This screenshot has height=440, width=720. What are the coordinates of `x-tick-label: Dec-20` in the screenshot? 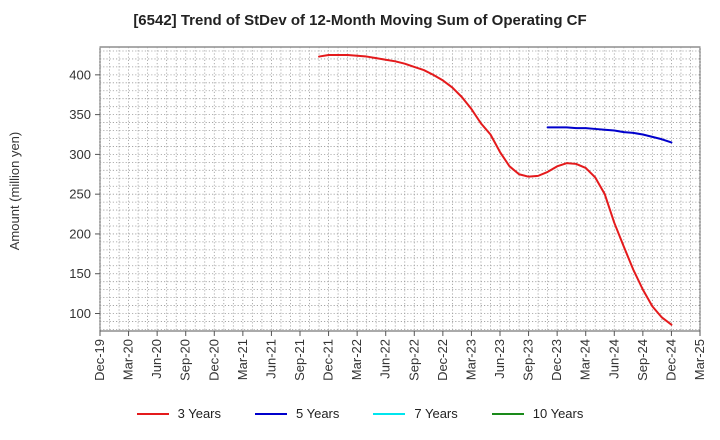 It's located at (213, 360).